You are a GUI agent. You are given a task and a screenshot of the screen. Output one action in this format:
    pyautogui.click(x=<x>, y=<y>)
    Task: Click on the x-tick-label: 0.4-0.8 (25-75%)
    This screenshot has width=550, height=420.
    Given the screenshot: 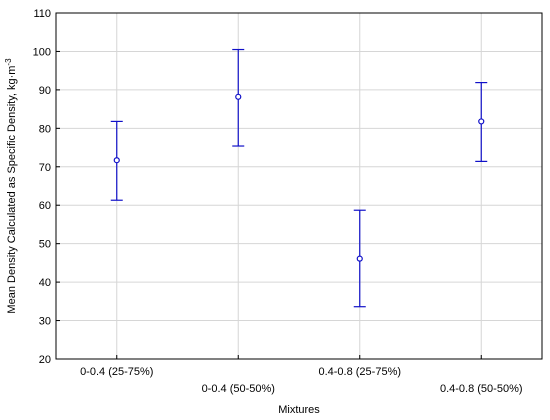 What is the action you would take?
    pyautogui.click(x=359, y=372)
    